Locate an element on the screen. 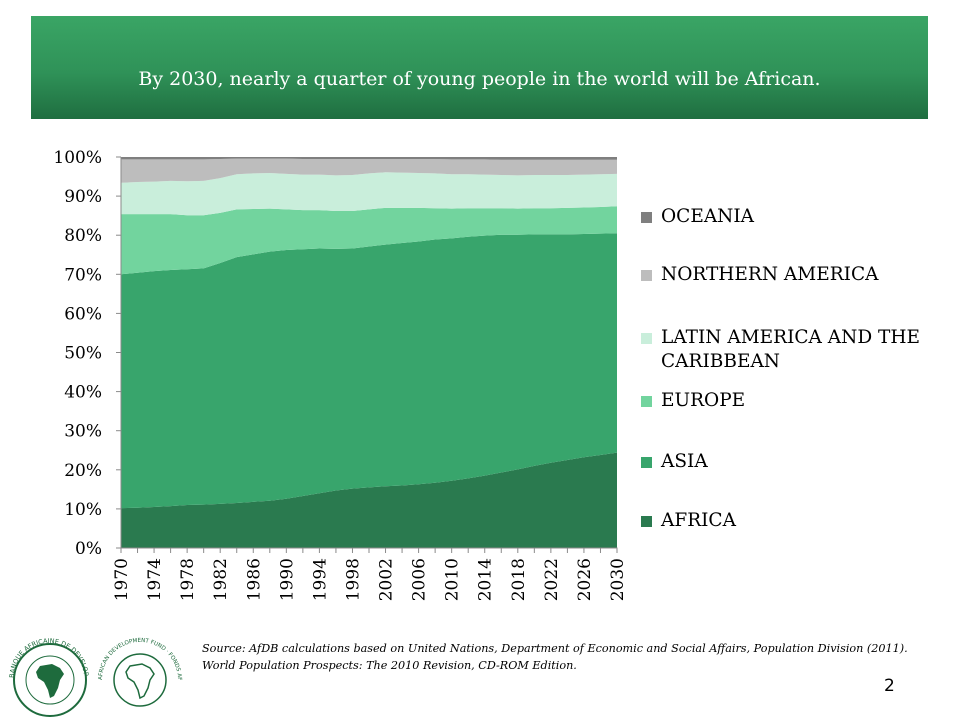 The width and height of the screenshot is (960, 720). x-tick-label: 2006 is located at coordinates (420, 579).